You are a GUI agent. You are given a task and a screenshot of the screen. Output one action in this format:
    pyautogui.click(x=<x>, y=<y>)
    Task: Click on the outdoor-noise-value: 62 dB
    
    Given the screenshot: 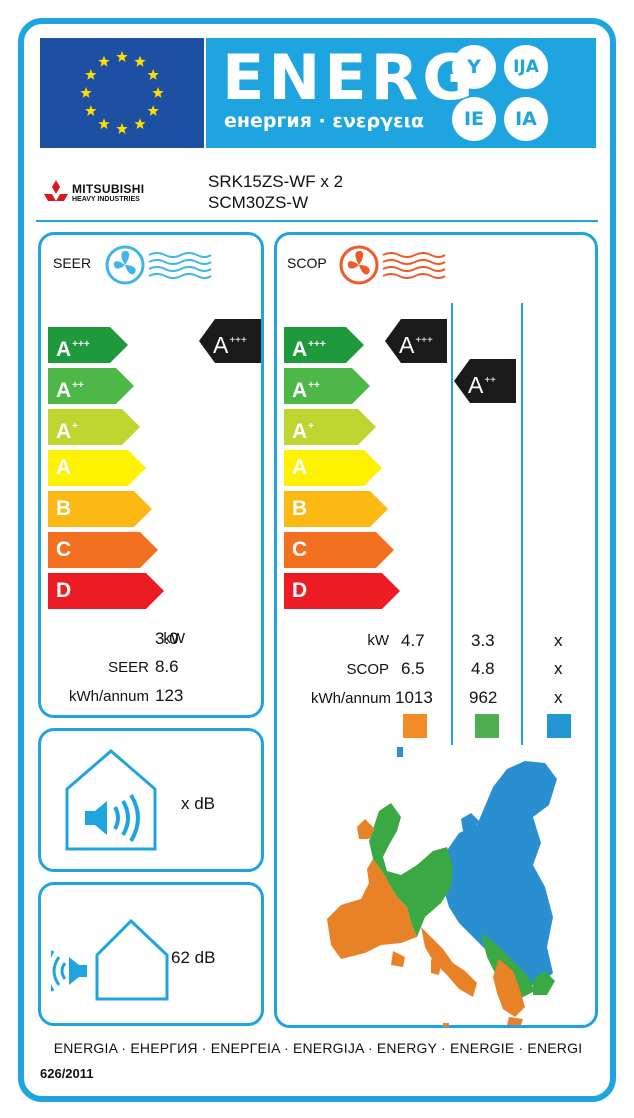 What is the action you would take?
    pyautogui.click(x=193, y=957)
    